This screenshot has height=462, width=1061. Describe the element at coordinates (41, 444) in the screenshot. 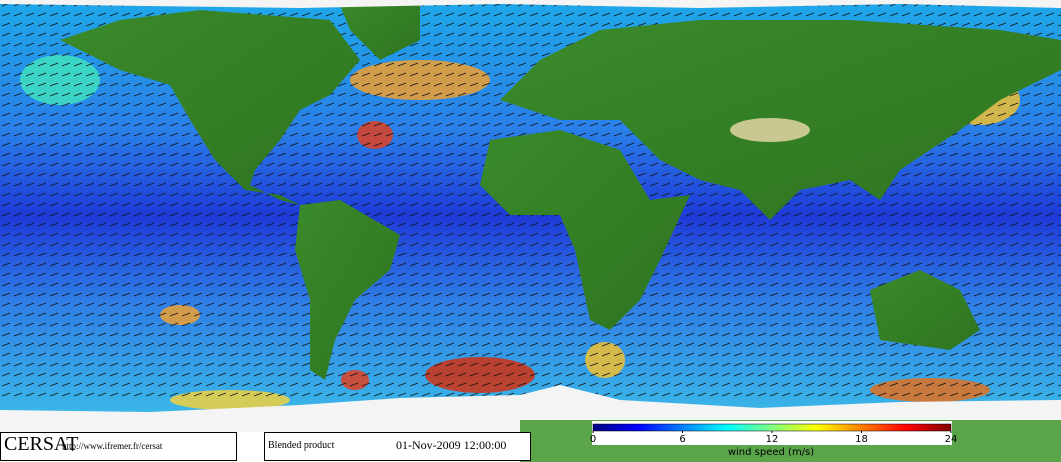

I see `logo: CERSAT` at that location.